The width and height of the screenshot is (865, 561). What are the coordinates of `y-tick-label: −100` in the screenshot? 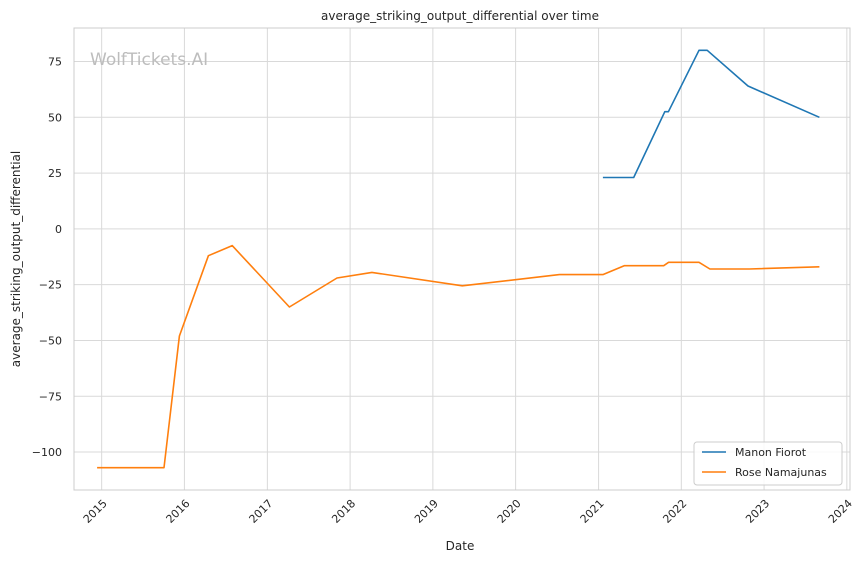 It's located at (47, 452).